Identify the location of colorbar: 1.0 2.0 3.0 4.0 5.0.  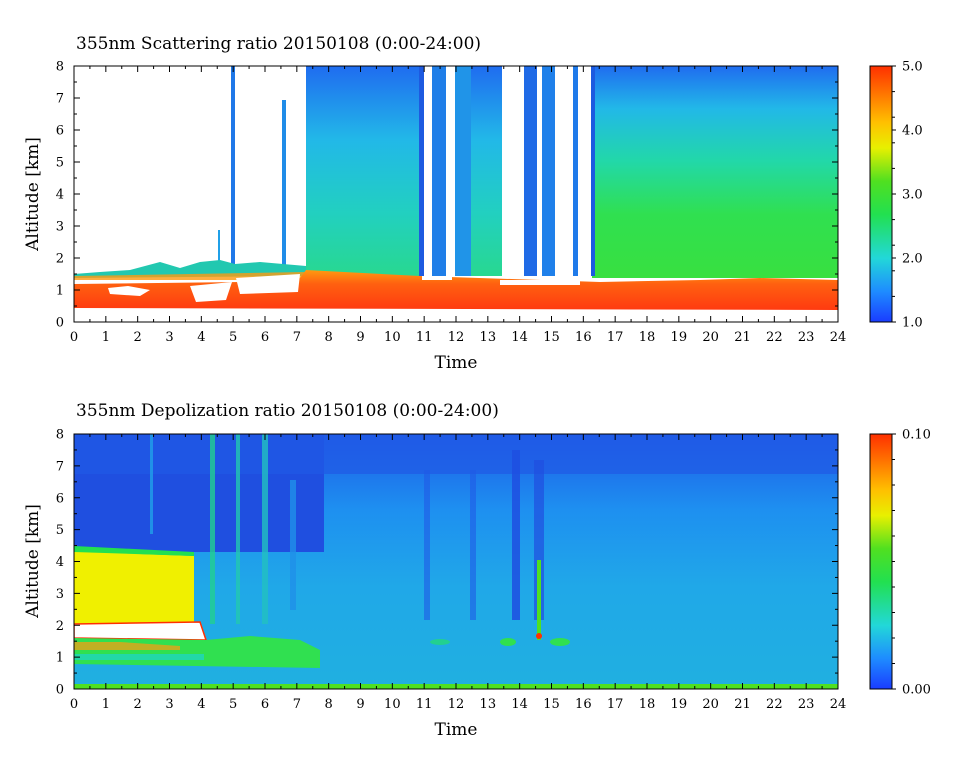
(896, 195).